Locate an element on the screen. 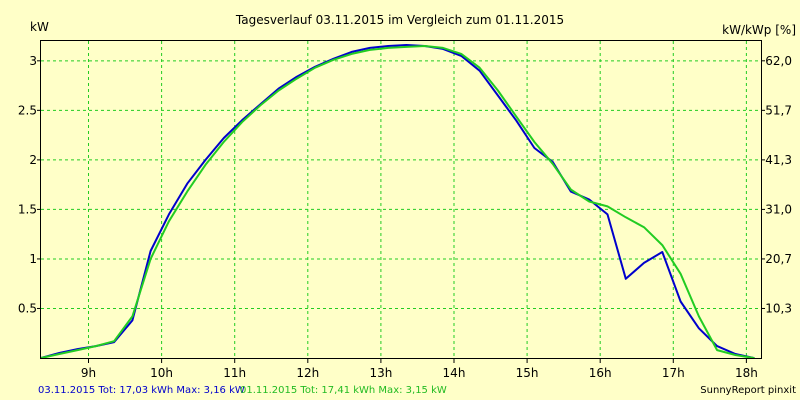  footer-series-1-summary: 03.11.2015 Tot: 17,03 kWh Max: 3,16 kW is located at coordinates (141, 390).